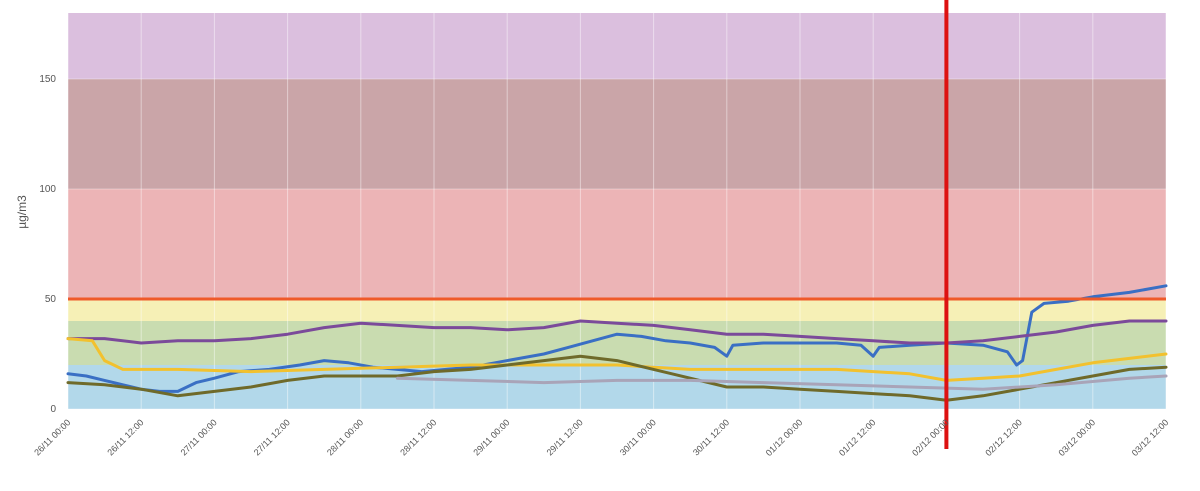  What do you see at coordinates (345, 437) in the screenshot?
I see `x-tick-label-4: 28/11 00:00` at bounding box center [345, 437].